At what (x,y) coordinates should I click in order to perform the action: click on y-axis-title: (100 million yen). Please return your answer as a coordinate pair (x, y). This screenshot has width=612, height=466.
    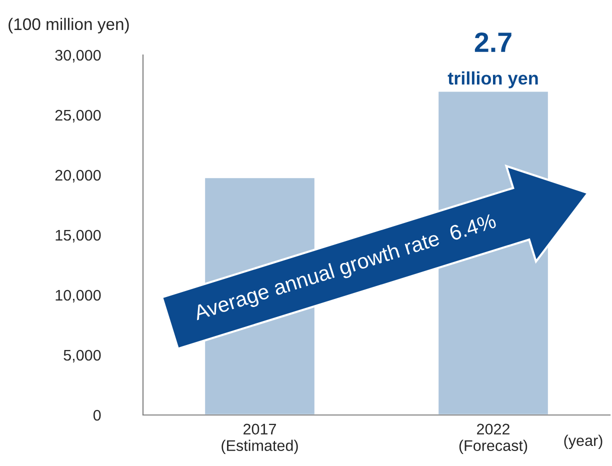
    Looking at the image, I should click on (68, 26).